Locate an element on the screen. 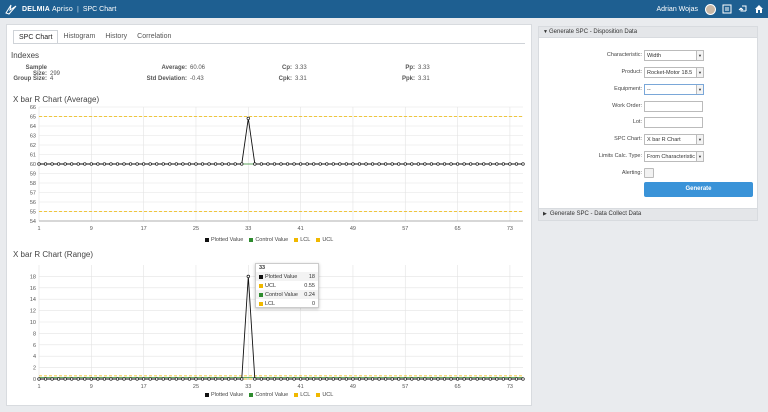 Image resolution: width=768 pixels, height=412 pixels. chart-title-range: X bar R Chart (Range) is located at coordinates (53, 254).